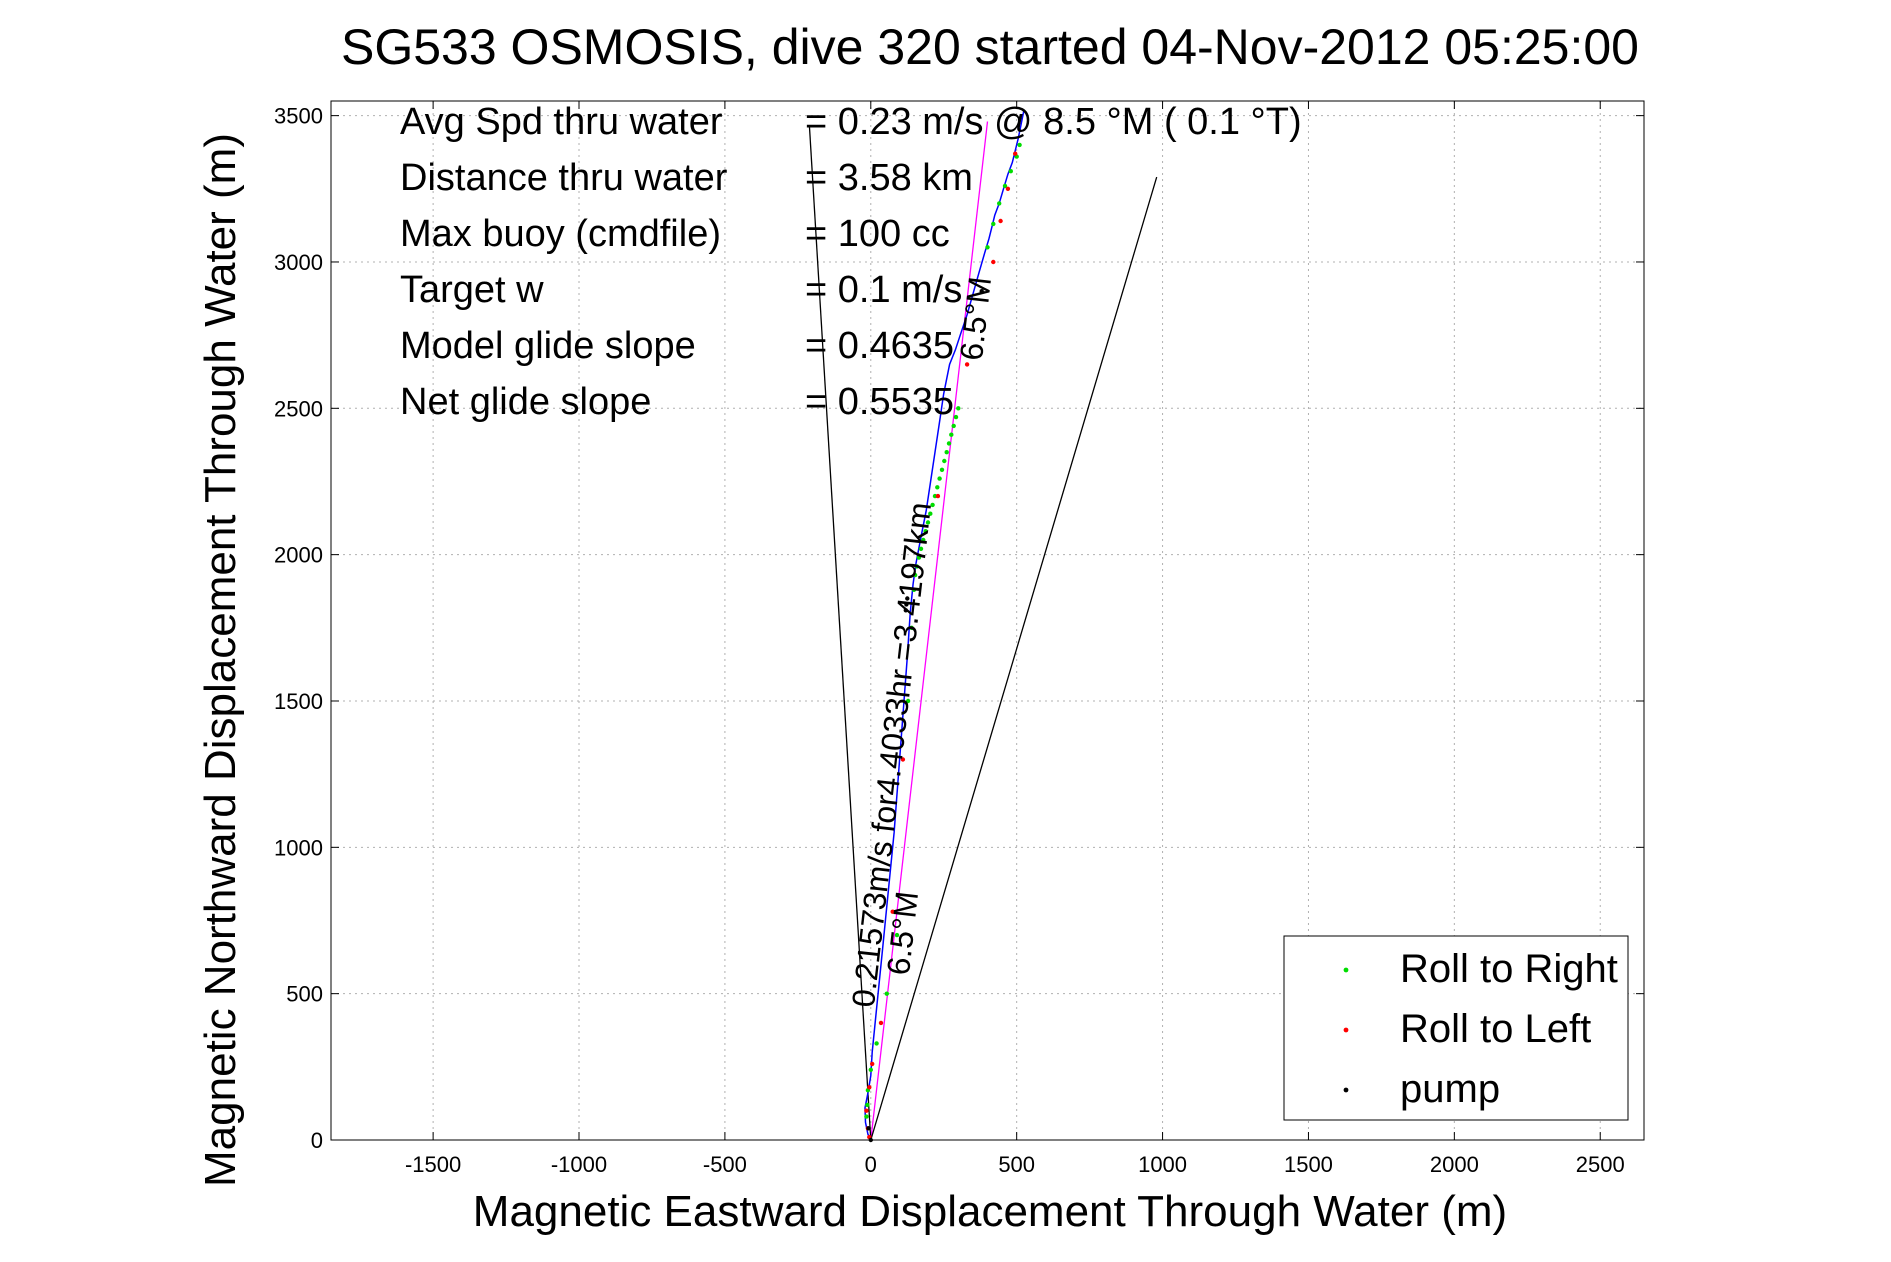 This screenshot has width=1891, height=1262. What do you see at coordinates (877, 234) in the screenshot?
I see `stat-value: = 100 cc` at bounding box center [877, 234].